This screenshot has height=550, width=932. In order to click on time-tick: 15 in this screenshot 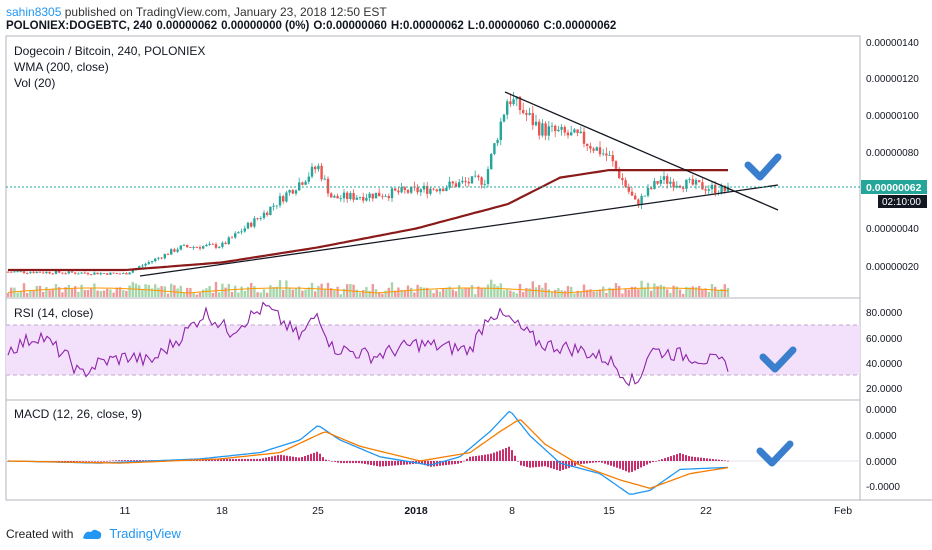, I will do `click(609, 511)`.